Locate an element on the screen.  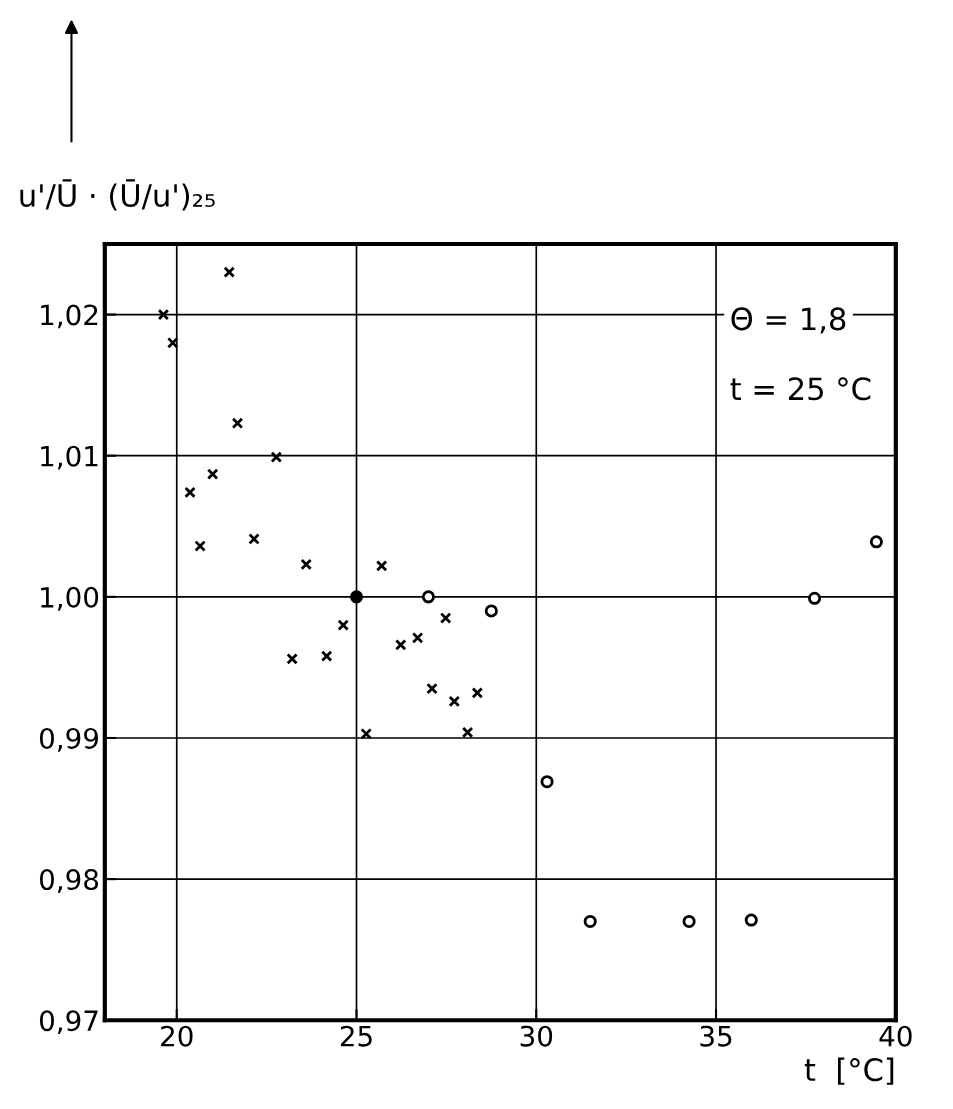
x-axis-title: t [°C] is located at coordinates (849, 1071).